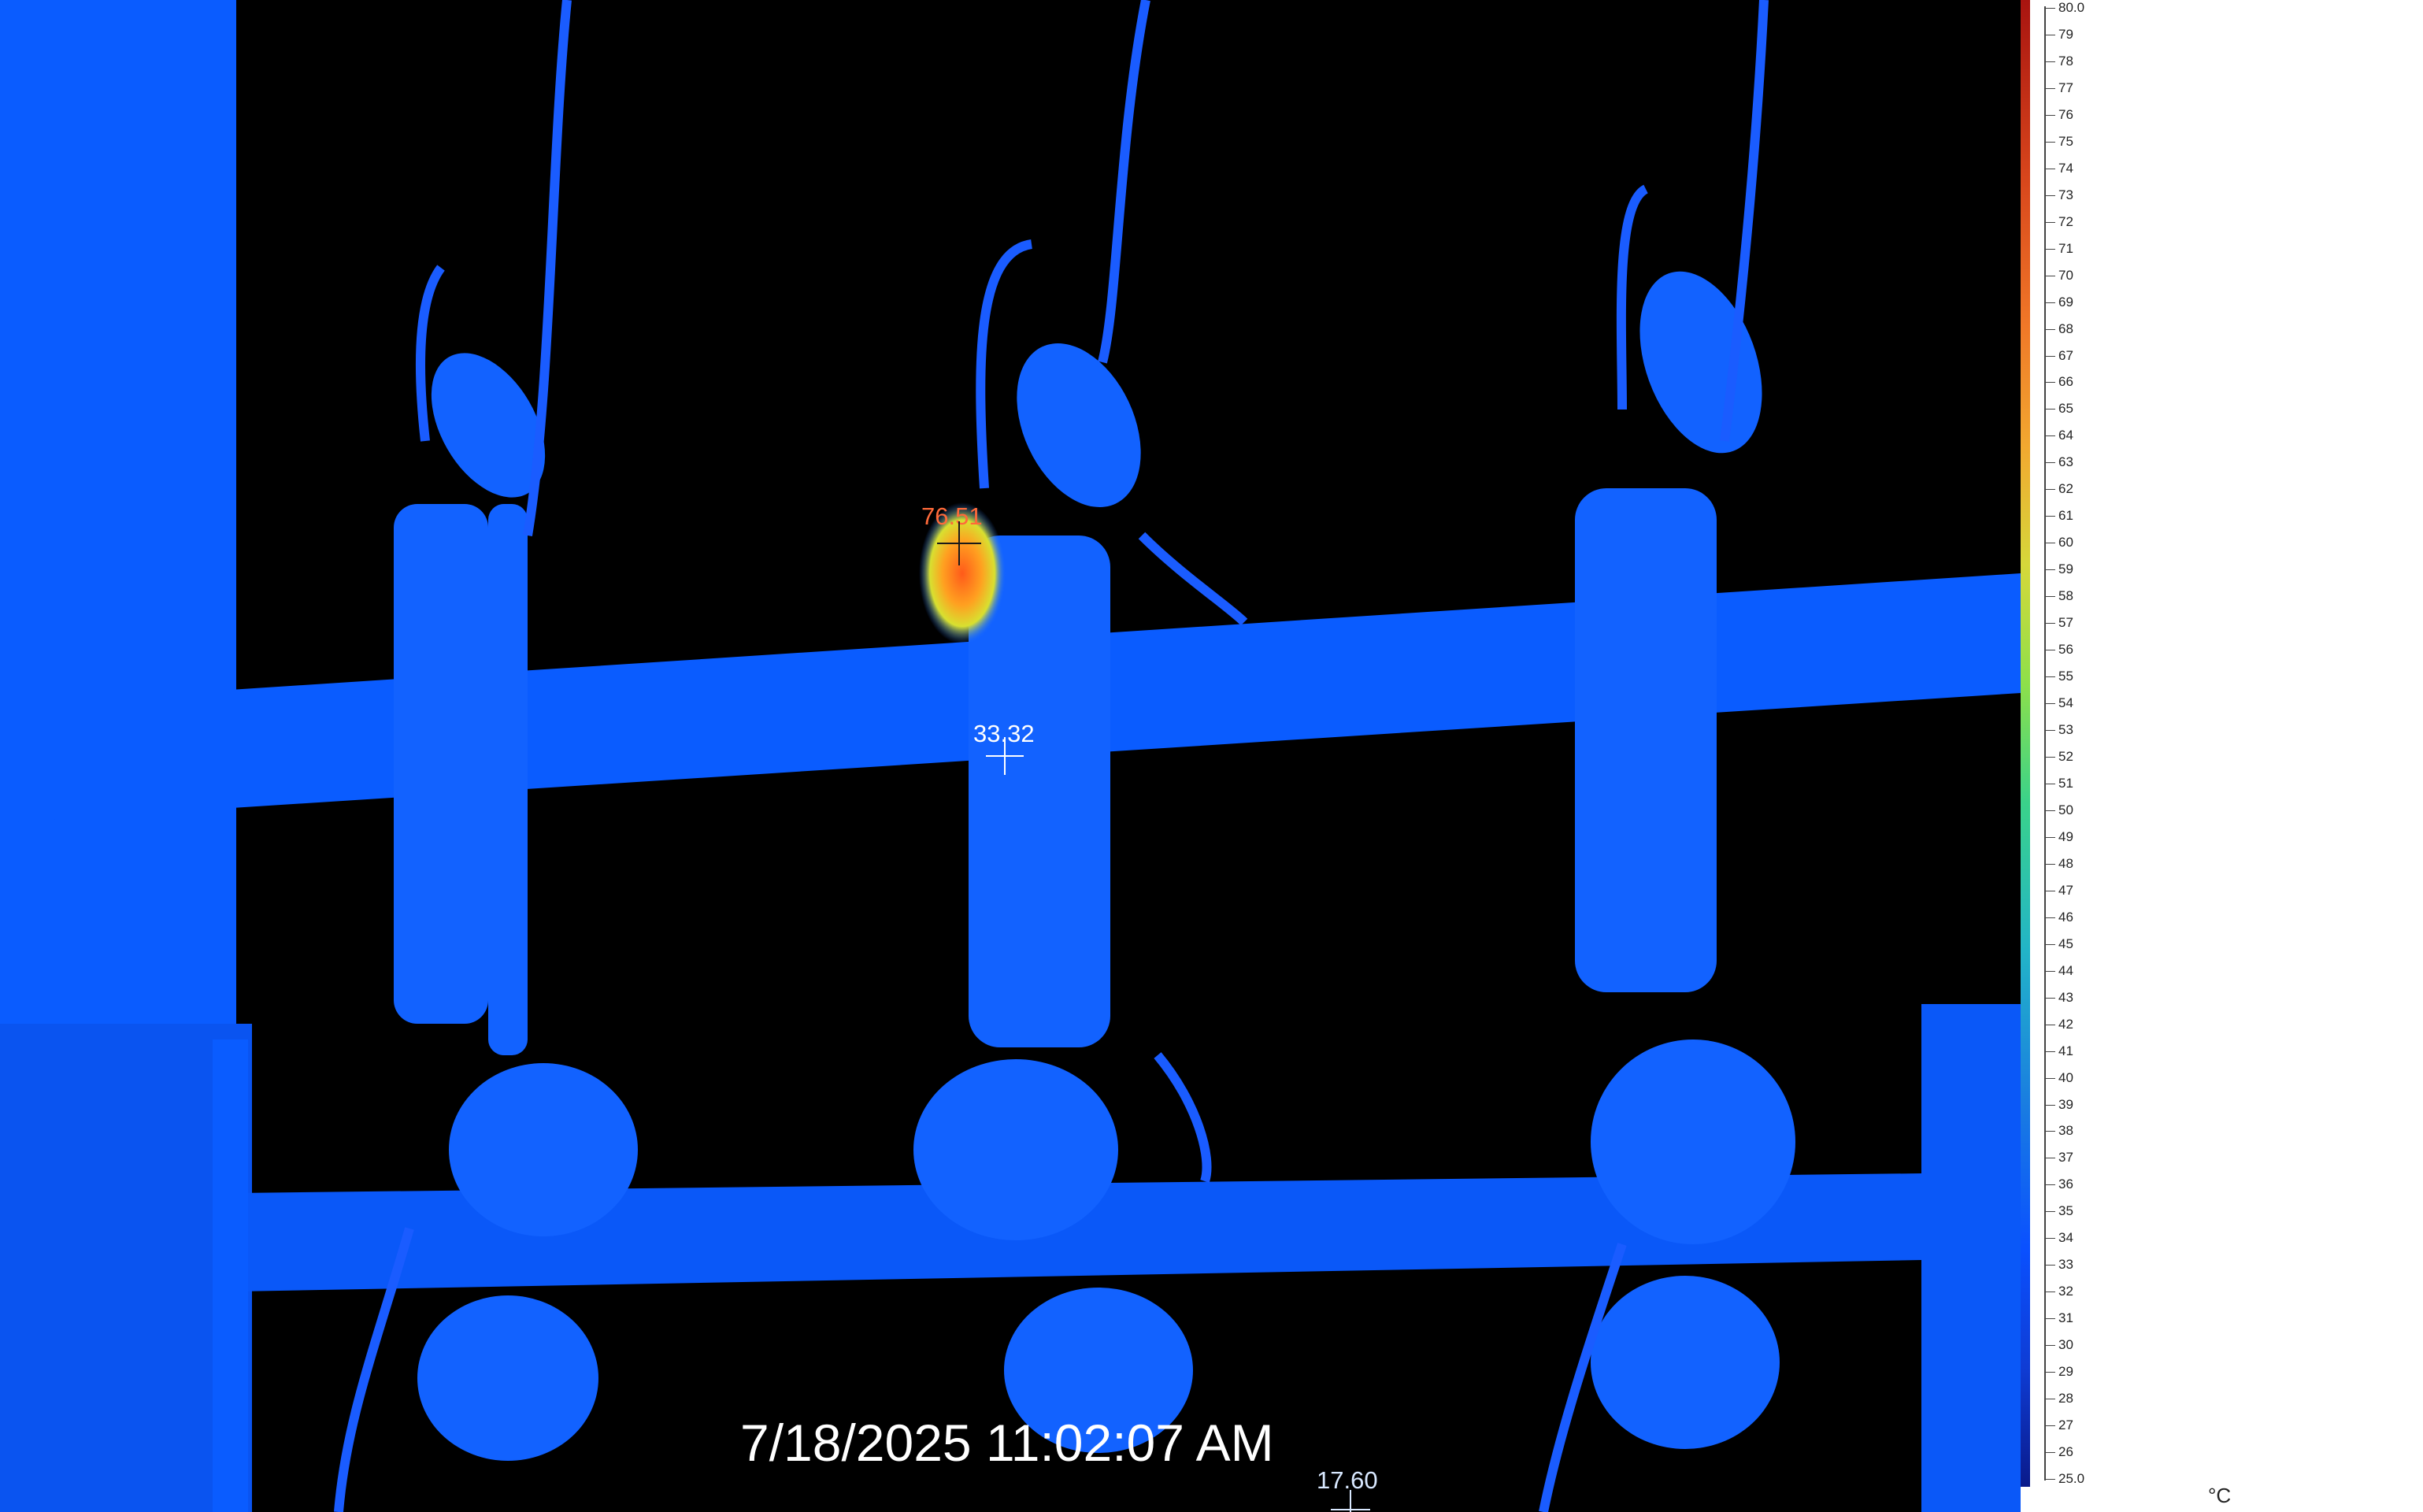  I want to click on left-column-lower, so click(126, 1268).